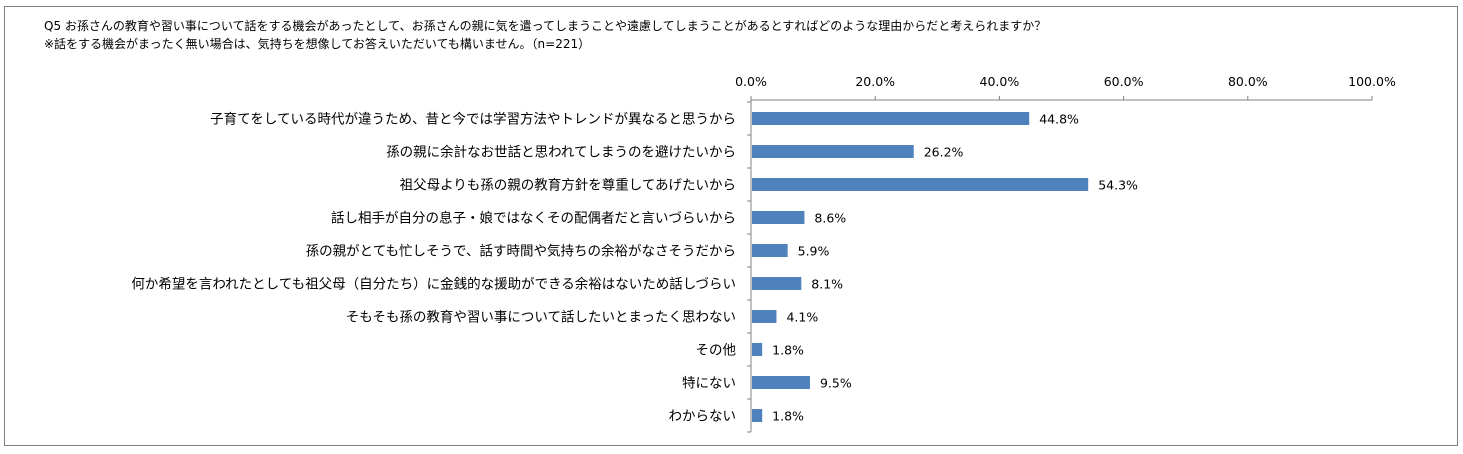 The width and height of the screenshot is (1463, 454). I want to click on x-tick-label: 100.0%, so click(1372, 81).